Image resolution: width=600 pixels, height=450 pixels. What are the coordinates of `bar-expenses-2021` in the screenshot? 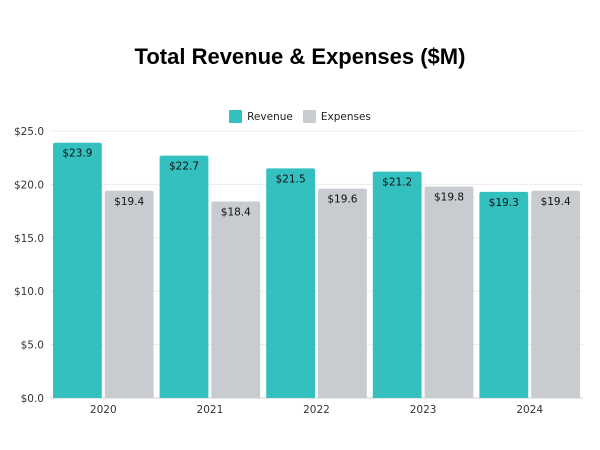 It's located at (236, 299).